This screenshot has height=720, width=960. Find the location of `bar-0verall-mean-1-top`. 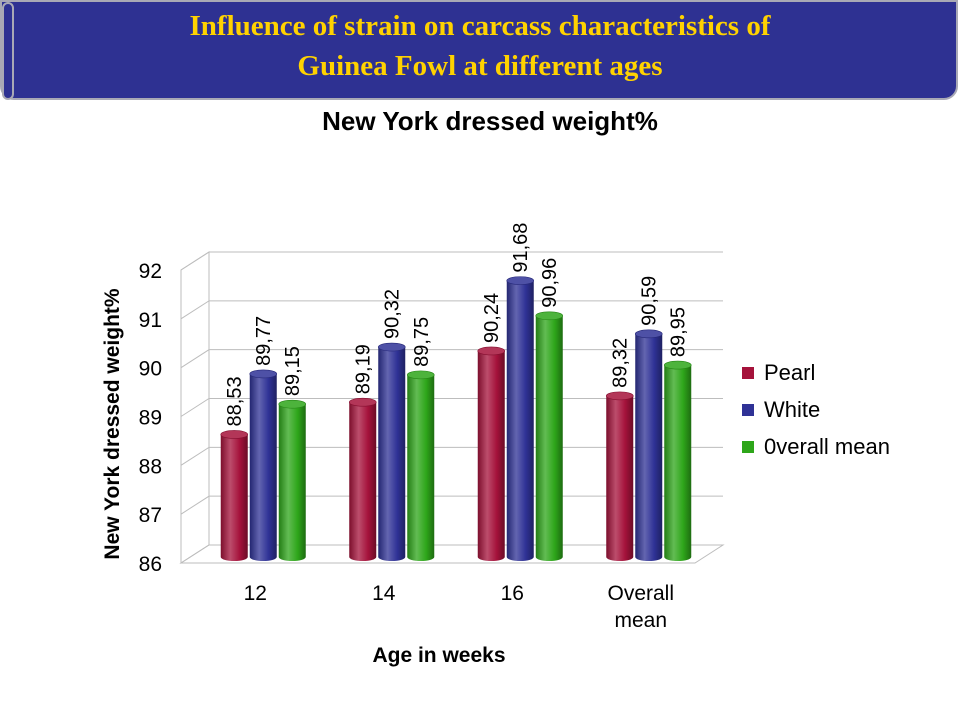

bar-0verall-mean-1-top is located at coordinates (420, 375).